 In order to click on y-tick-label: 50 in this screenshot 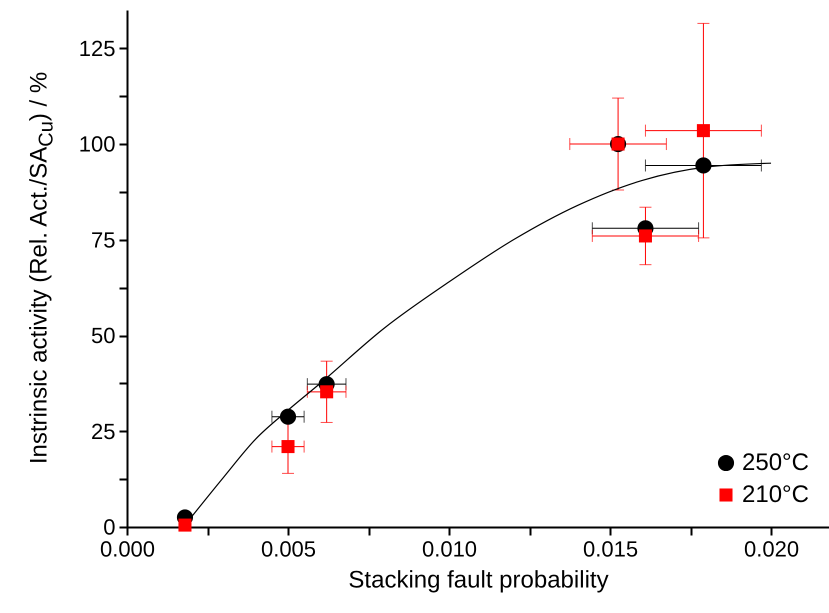, I will do `click(103, 335)`.